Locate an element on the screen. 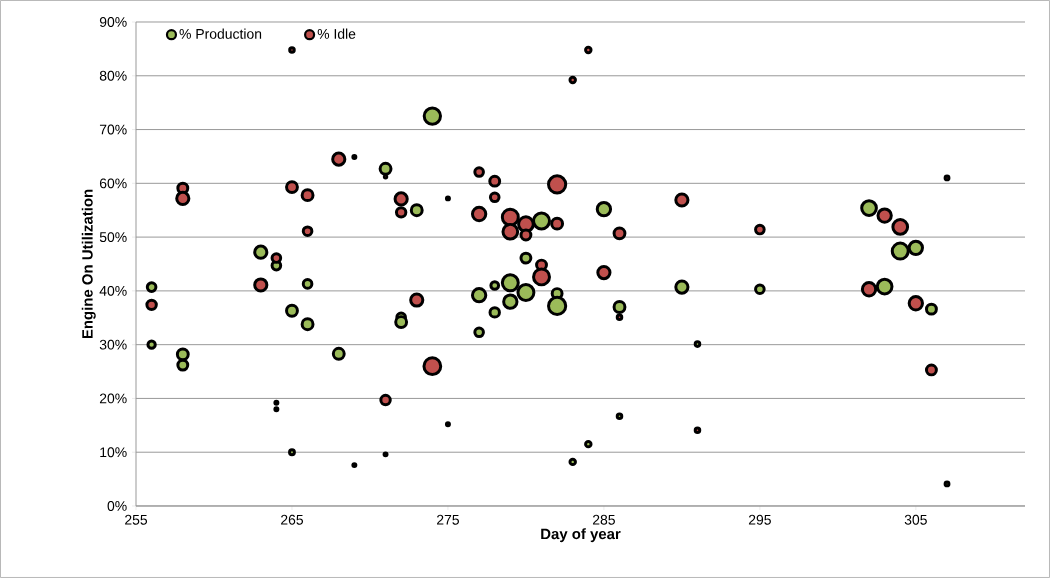  y-tick-label: 10% is located at coordinates (113, 452).